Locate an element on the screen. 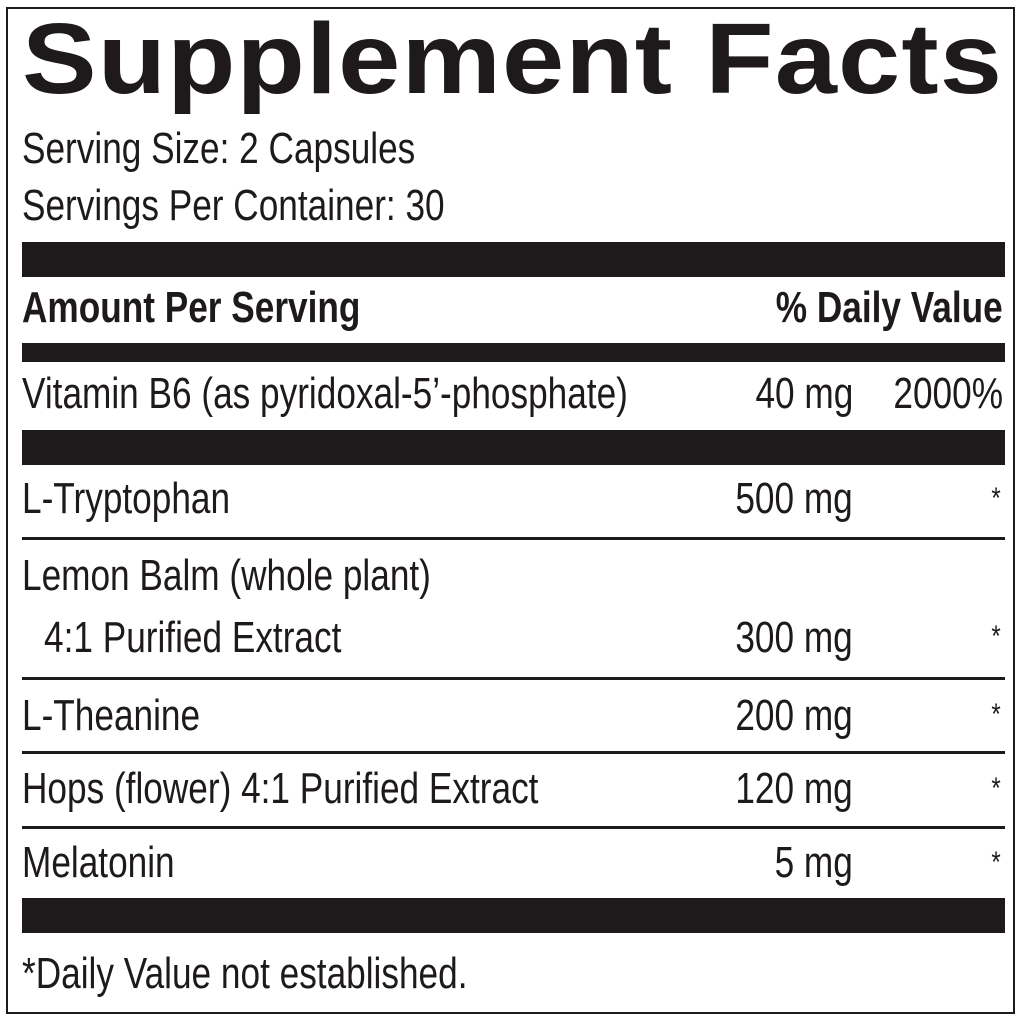 The width and height of the screenshot is (1028, 1028). ingredient-amount: 5 mg is located at coordinates (813, 862).